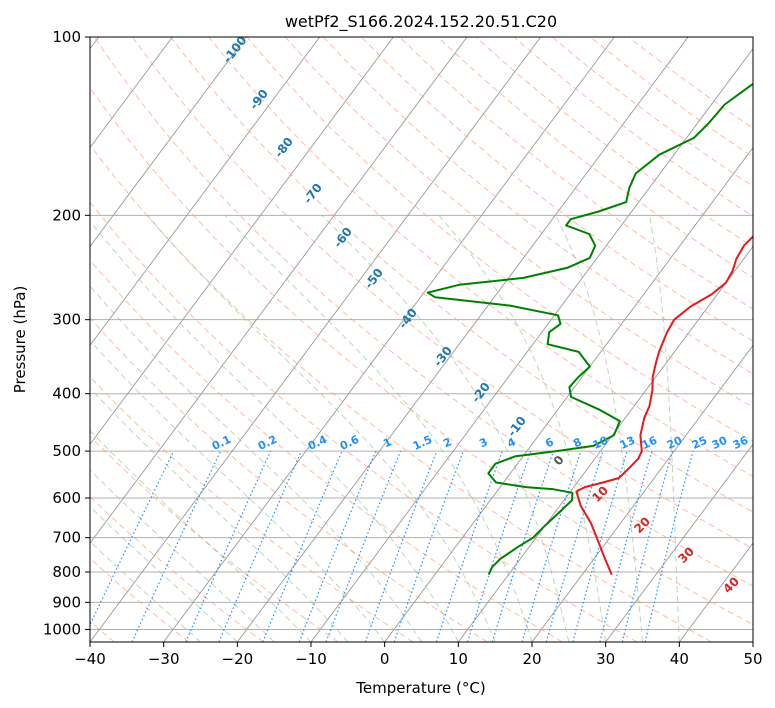  Describe the element at coordinates (458, 659) in the screenshot. I see `x-tick-label: 10` at that location.